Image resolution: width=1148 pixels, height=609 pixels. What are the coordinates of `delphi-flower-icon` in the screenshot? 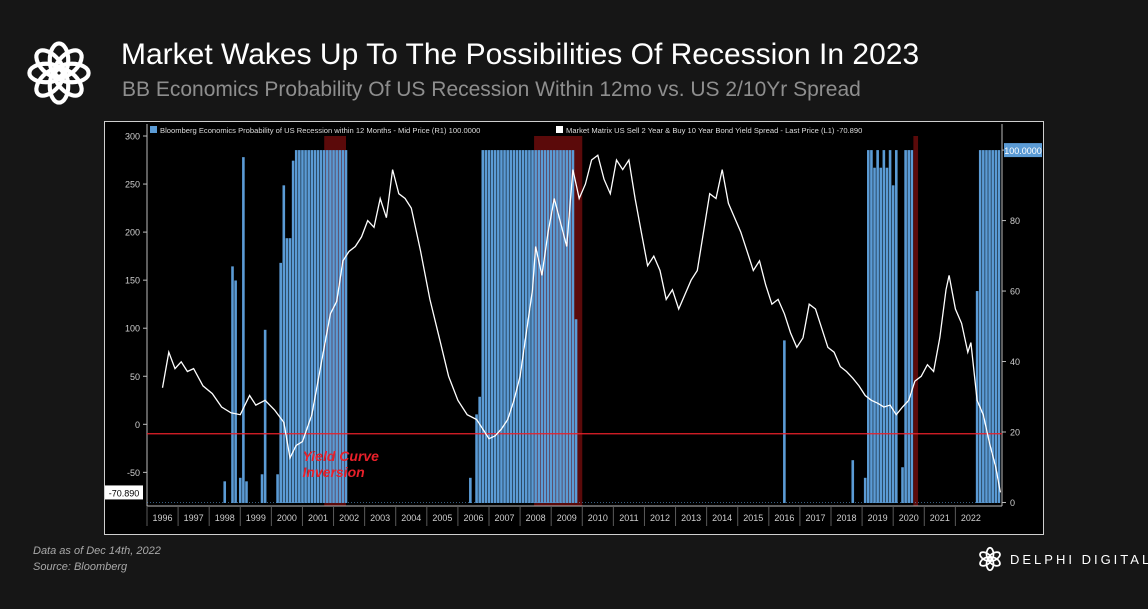 It's located at (59, 73).